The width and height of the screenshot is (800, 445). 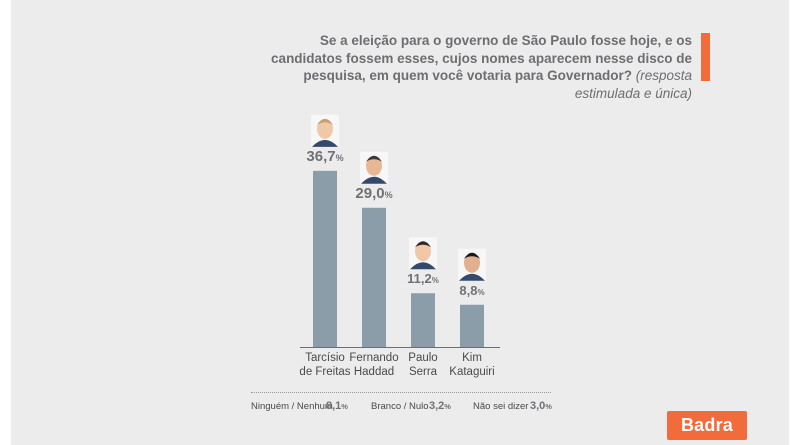 I want to click on footer-unit-nenhum: %, so click(x=344, y=406).